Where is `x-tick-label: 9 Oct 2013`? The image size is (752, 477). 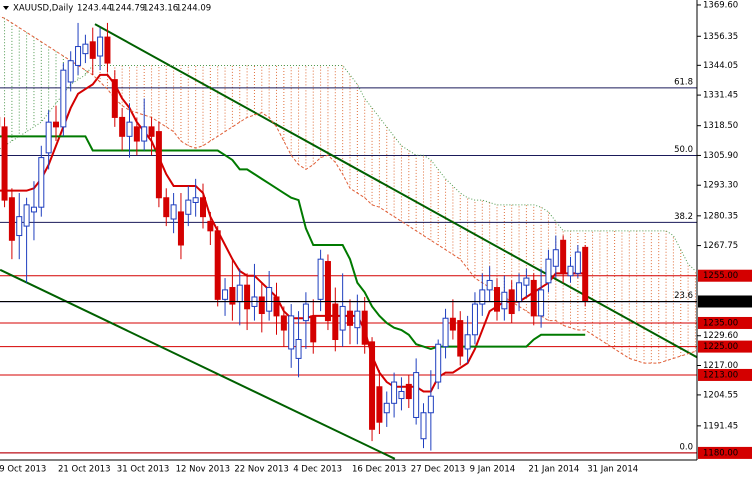 x-tick-label: 9 Oct 2013 is located at coordinates (23, 470).